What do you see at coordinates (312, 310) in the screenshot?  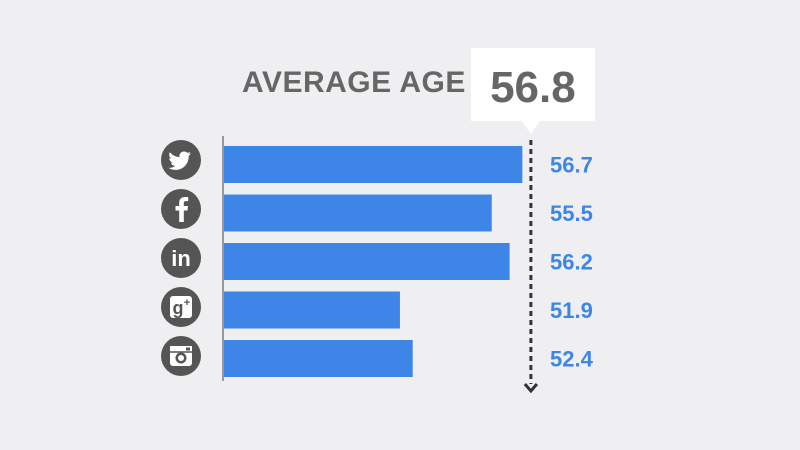 I see `bar-google-plus` at bounding box center [312, 310].